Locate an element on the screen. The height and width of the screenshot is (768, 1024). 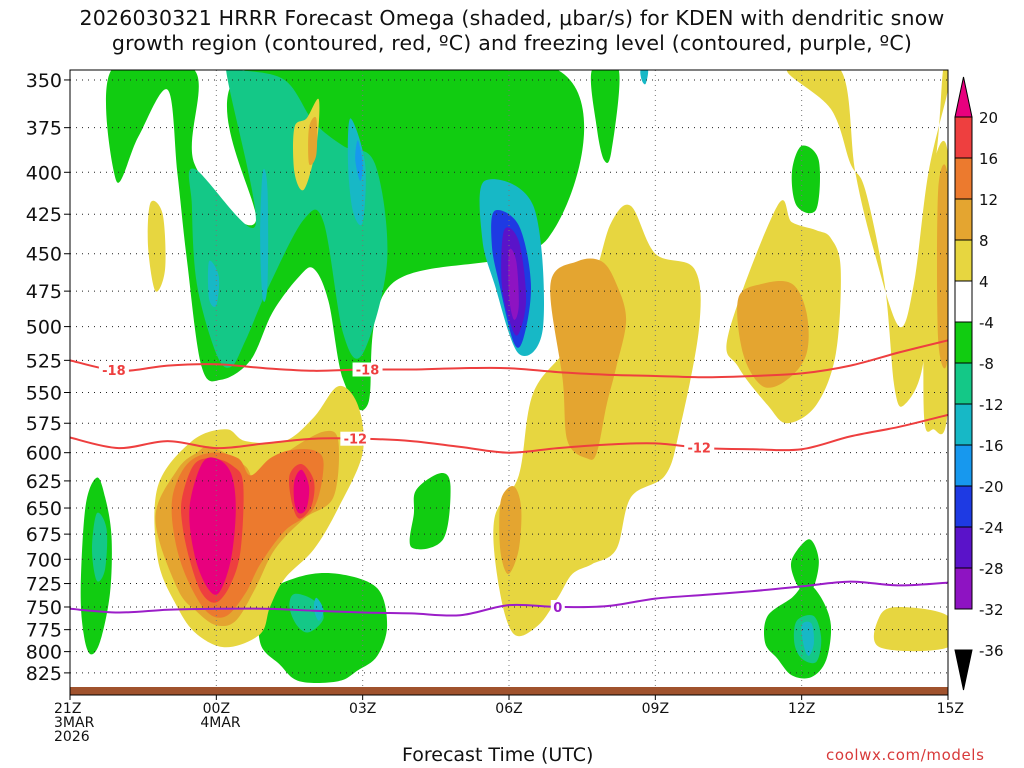
y-tick-label-450: 450 is located at coordinates (44, 255).